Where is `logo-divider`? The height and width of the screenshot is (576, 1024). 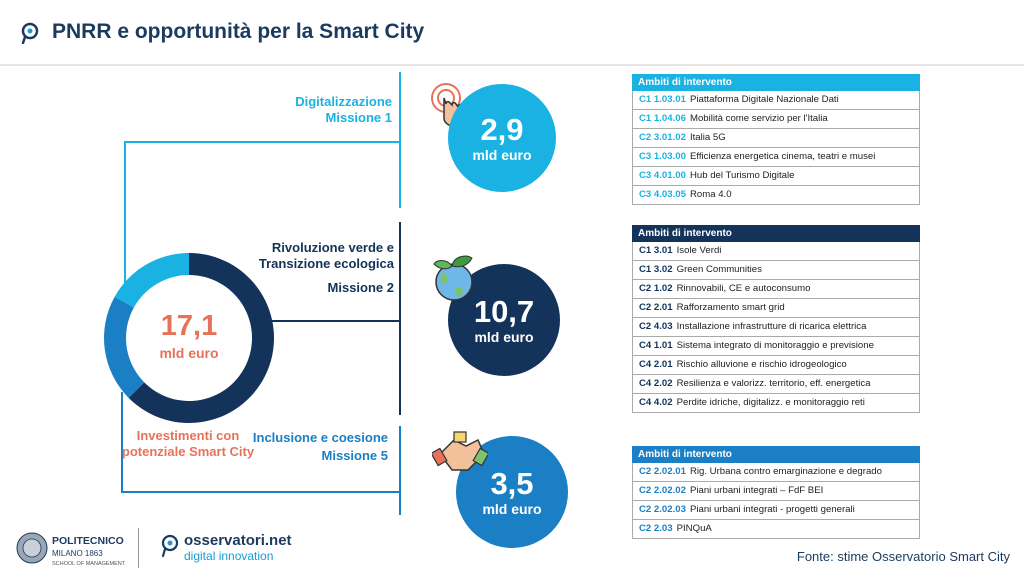 logo-divider is located at coordinates (138, 548).